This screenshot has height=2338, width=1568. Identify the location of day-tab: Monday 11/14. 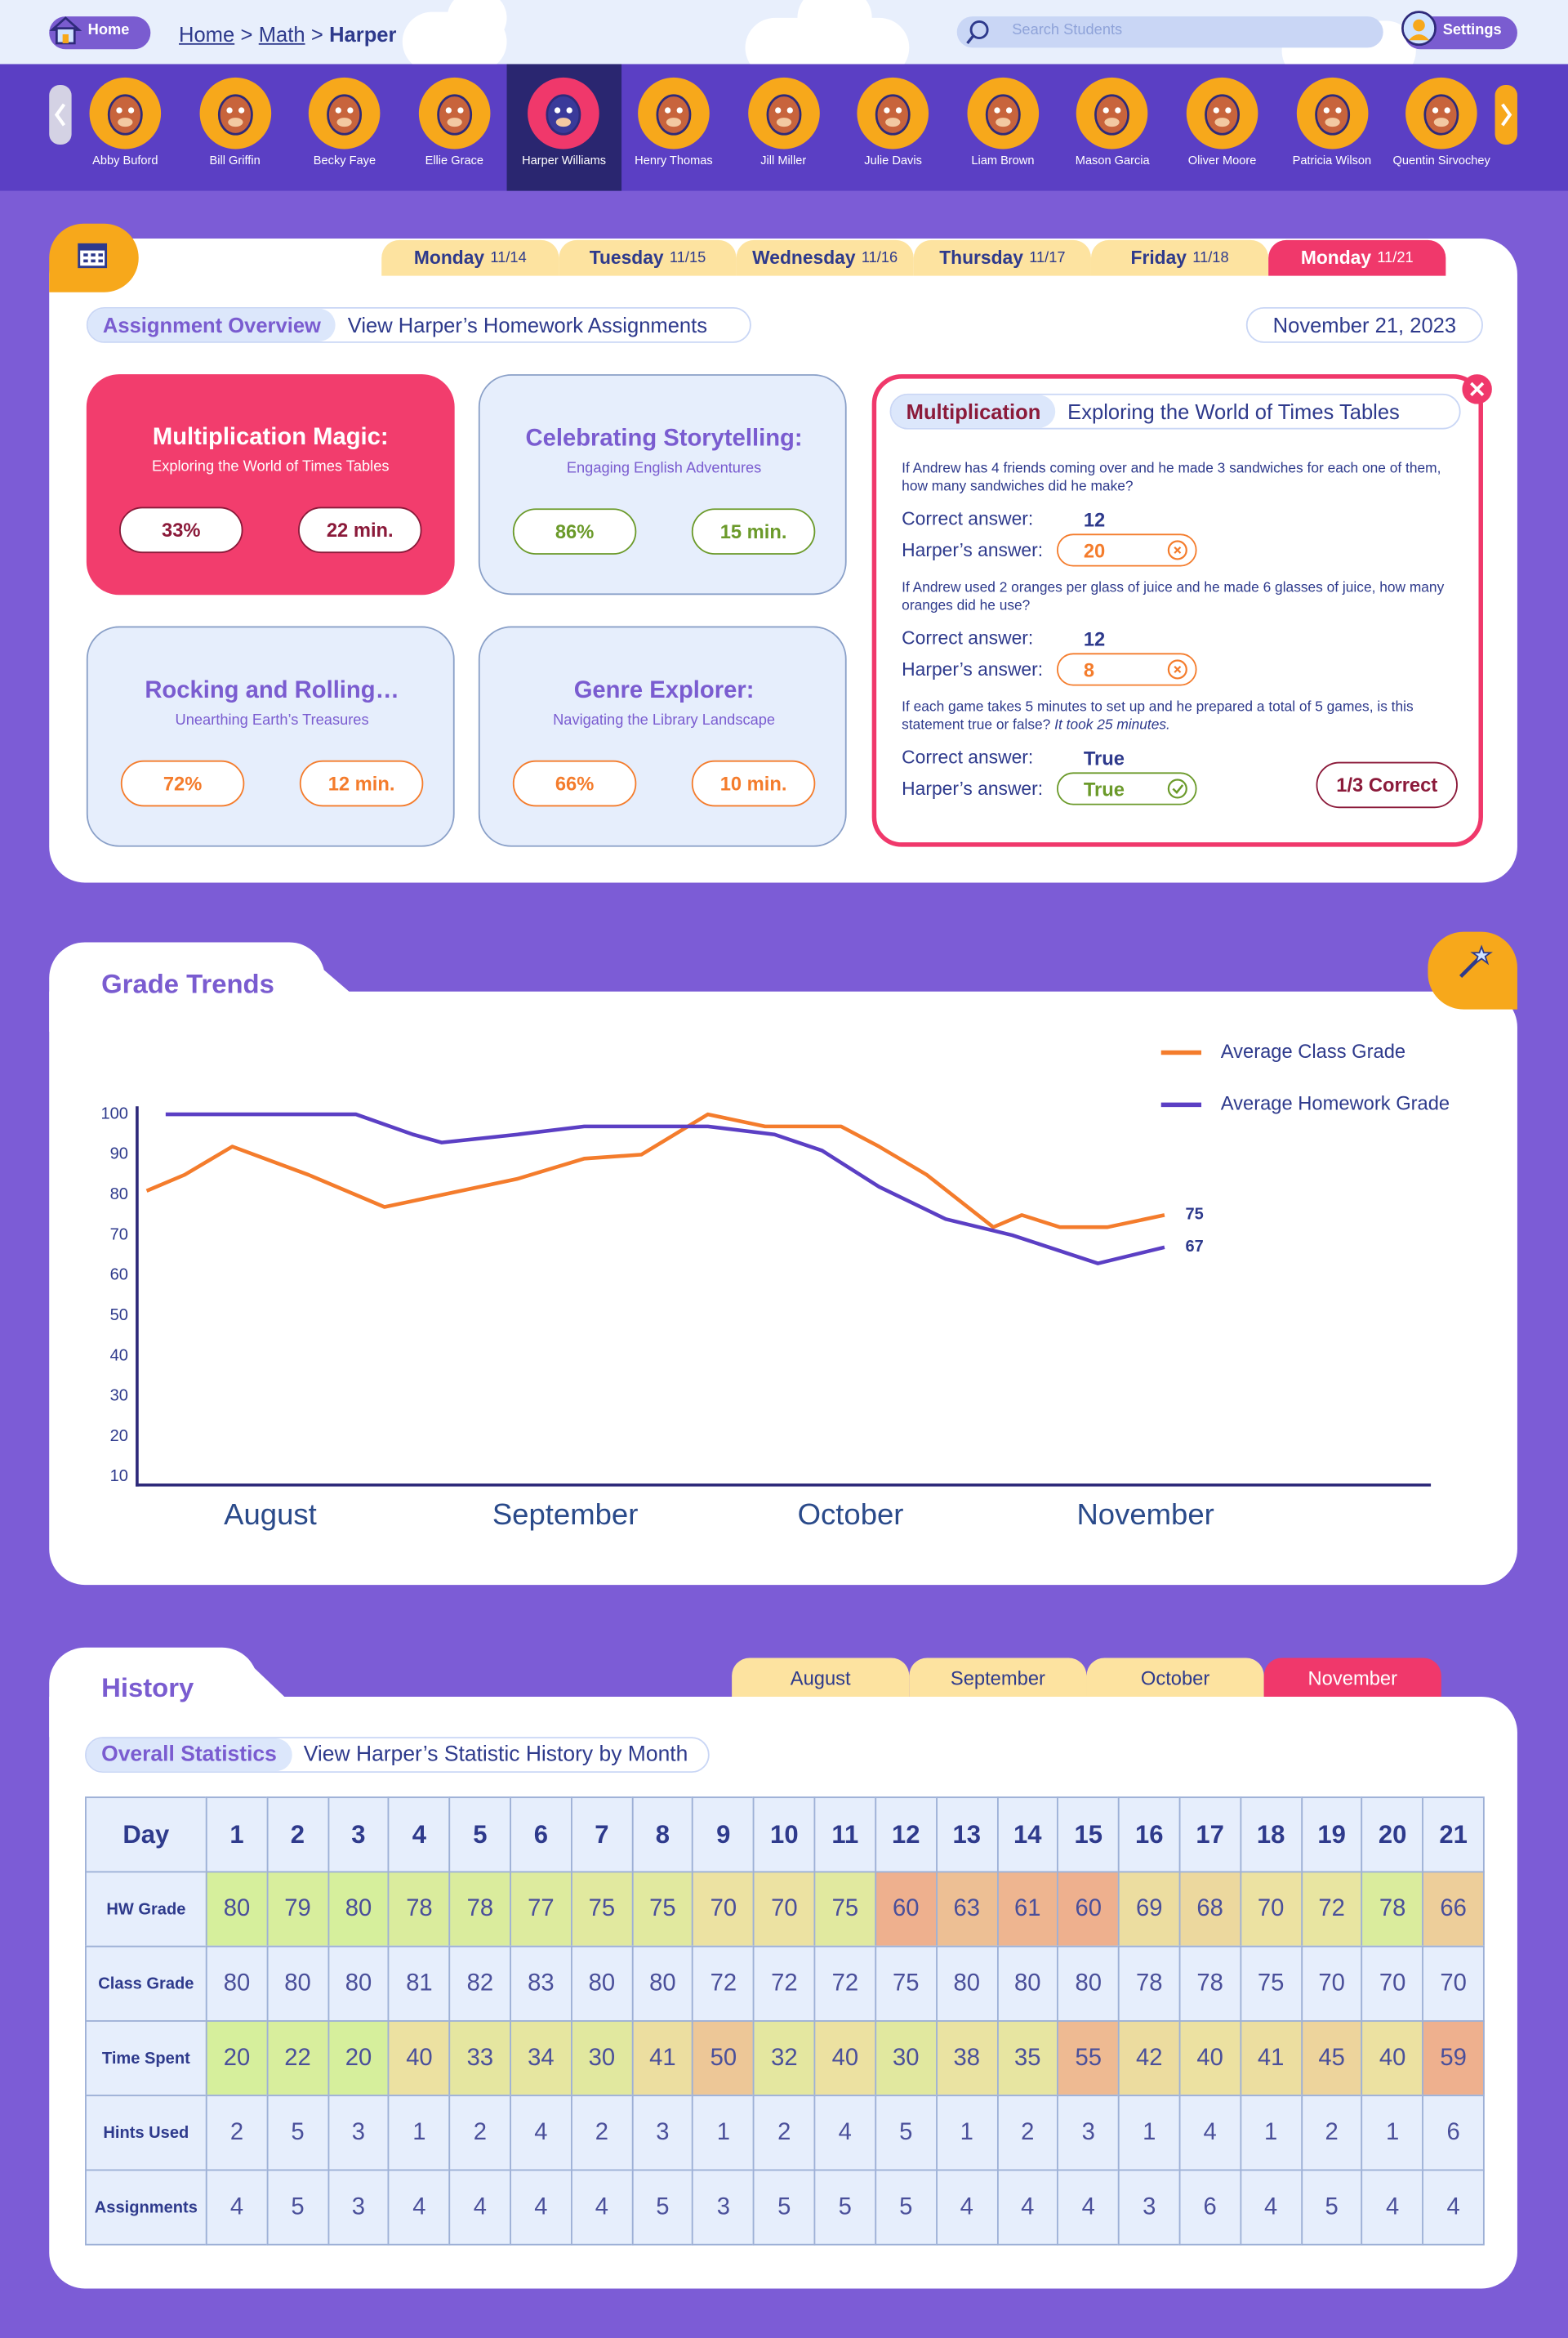
(470, 257).